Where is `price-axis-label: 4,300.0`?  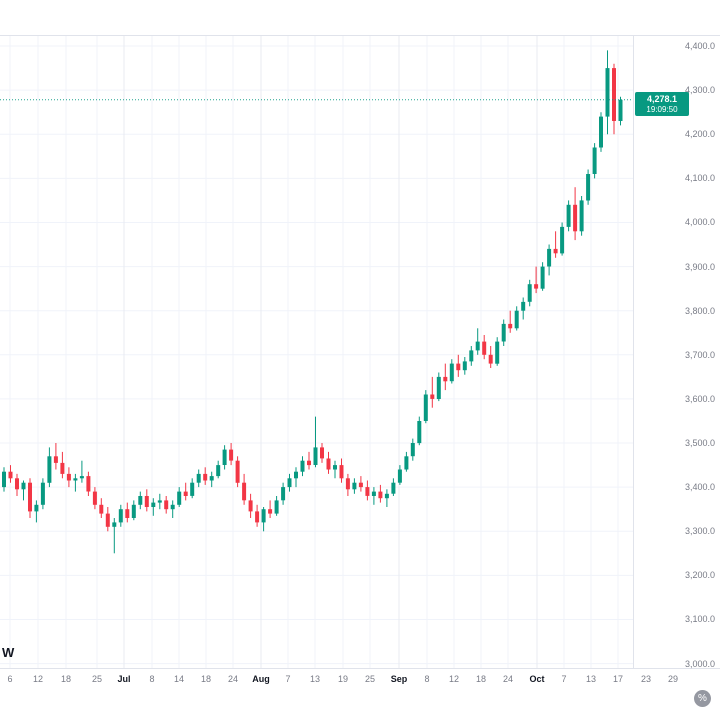
price-axis-label: 4,300.0 is located at coordinates (699, 90).